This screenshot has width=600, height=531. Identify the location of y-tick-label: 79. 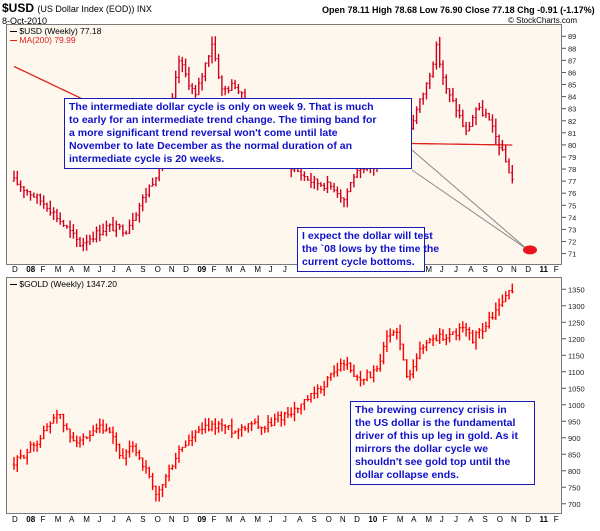
(572, 157).